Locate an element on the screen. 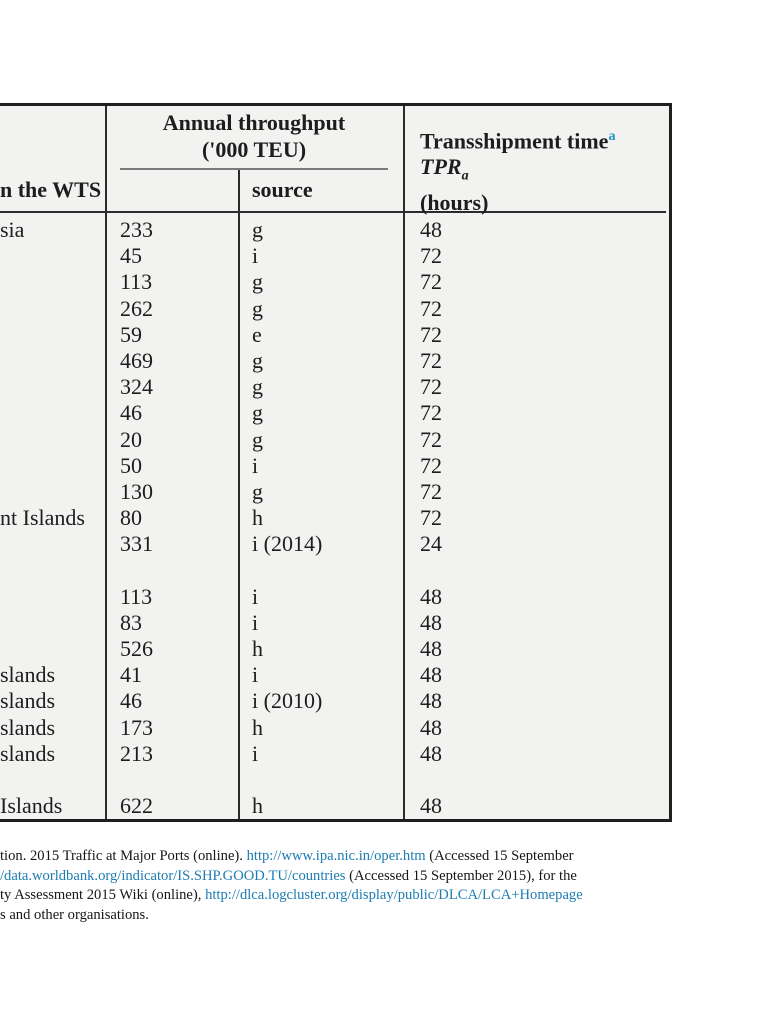  throughput-cell: 526 is located at coordinates (136, 648).